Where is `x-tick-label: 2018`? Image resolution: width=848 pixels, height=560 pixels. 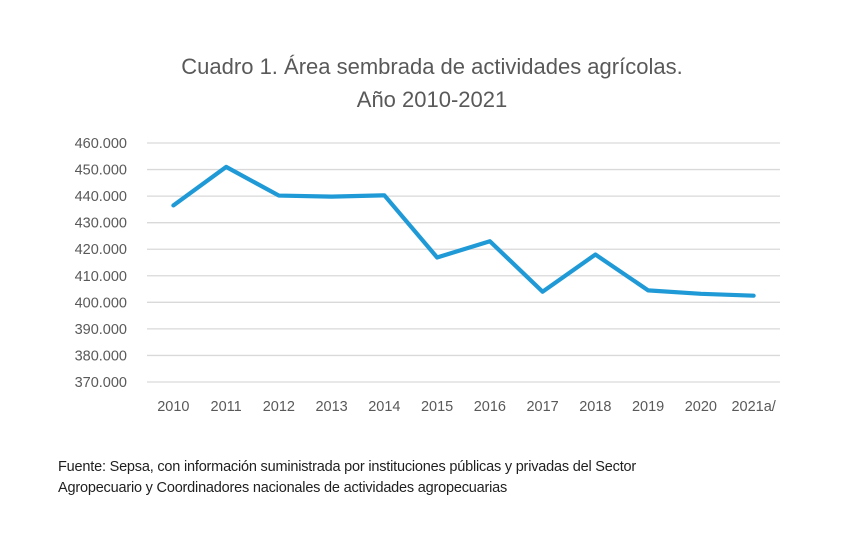
x-tick-label: 2018 is located at coordinates (595, 407).